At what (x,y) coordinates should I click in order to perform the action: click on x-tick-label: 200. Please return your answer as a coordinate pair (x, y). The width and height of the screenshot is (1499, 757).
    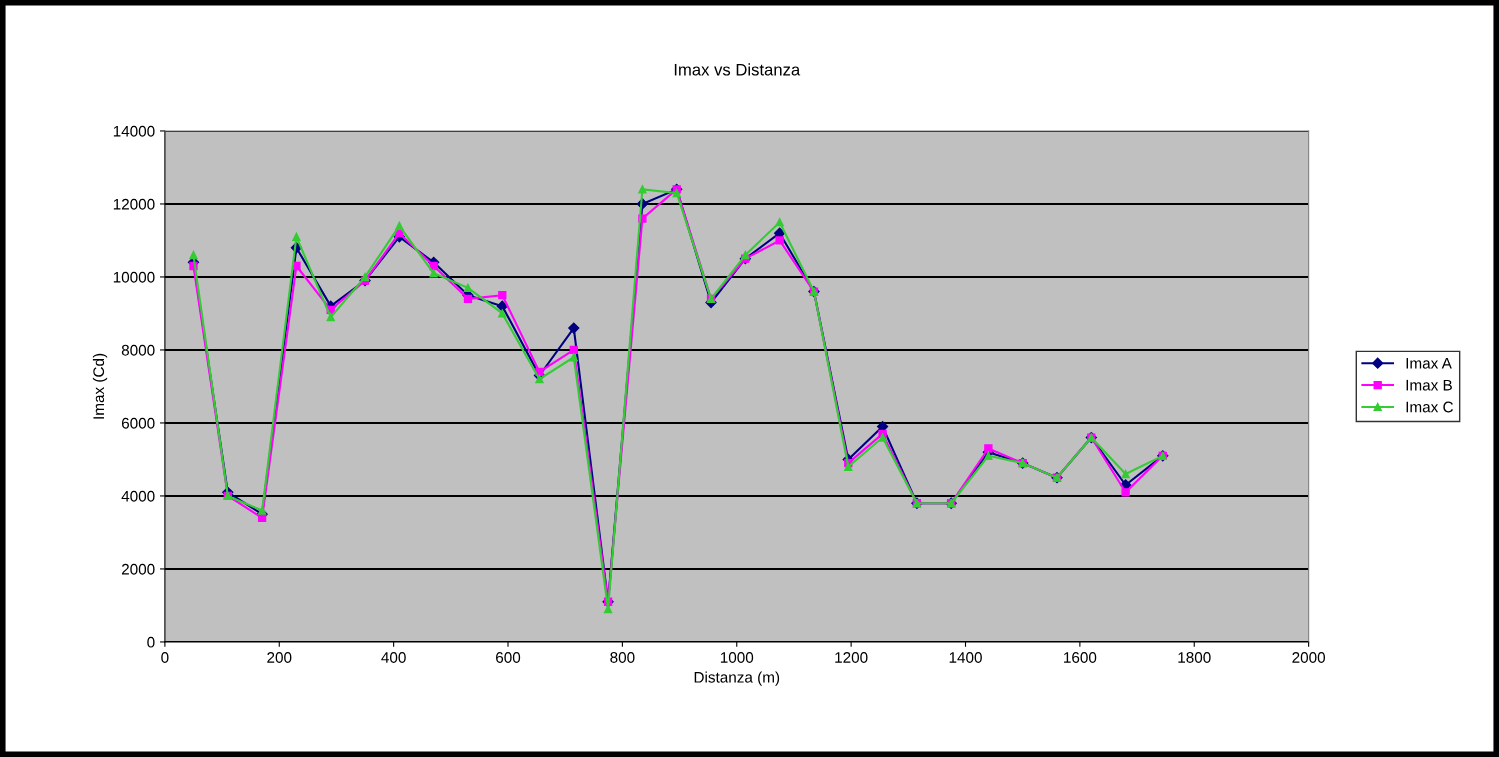
    Looking at the image, I should click on (279, 657).